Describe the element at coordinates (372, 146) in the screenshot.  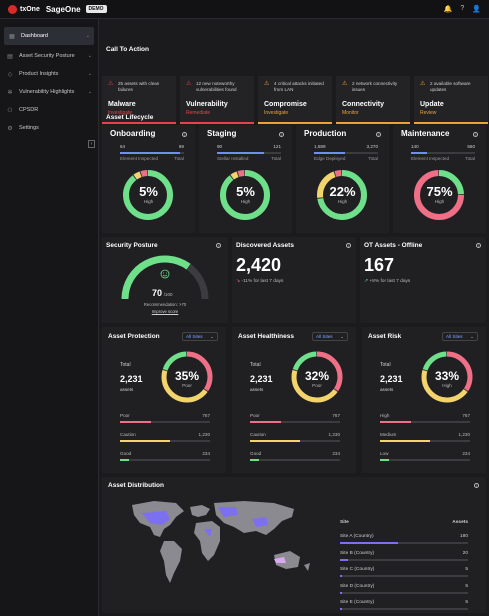
I see `stage-total: 3,270` at that location.